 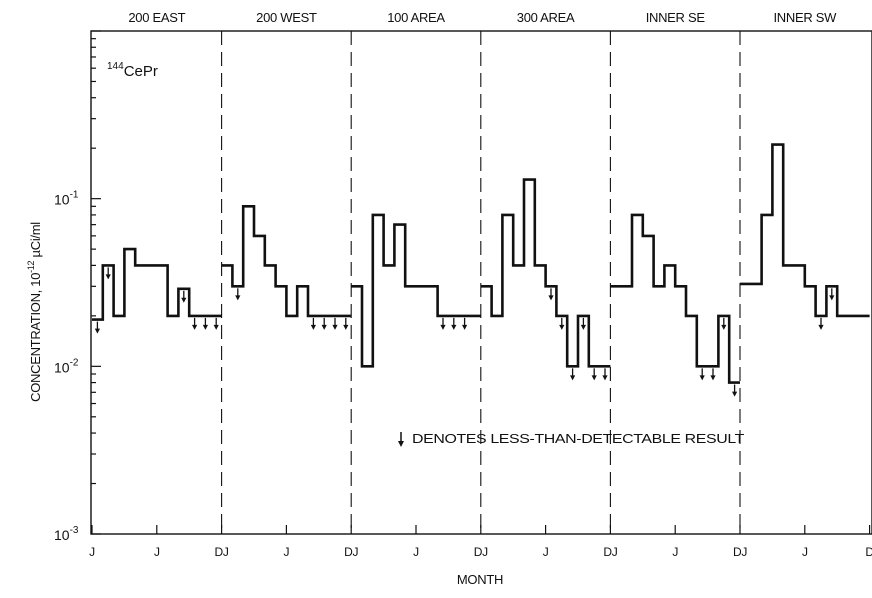 I want to click on legend-note-text: DENOTES LESS-THAN-DETECTABLE RESULT, so click(x=578, y=438).